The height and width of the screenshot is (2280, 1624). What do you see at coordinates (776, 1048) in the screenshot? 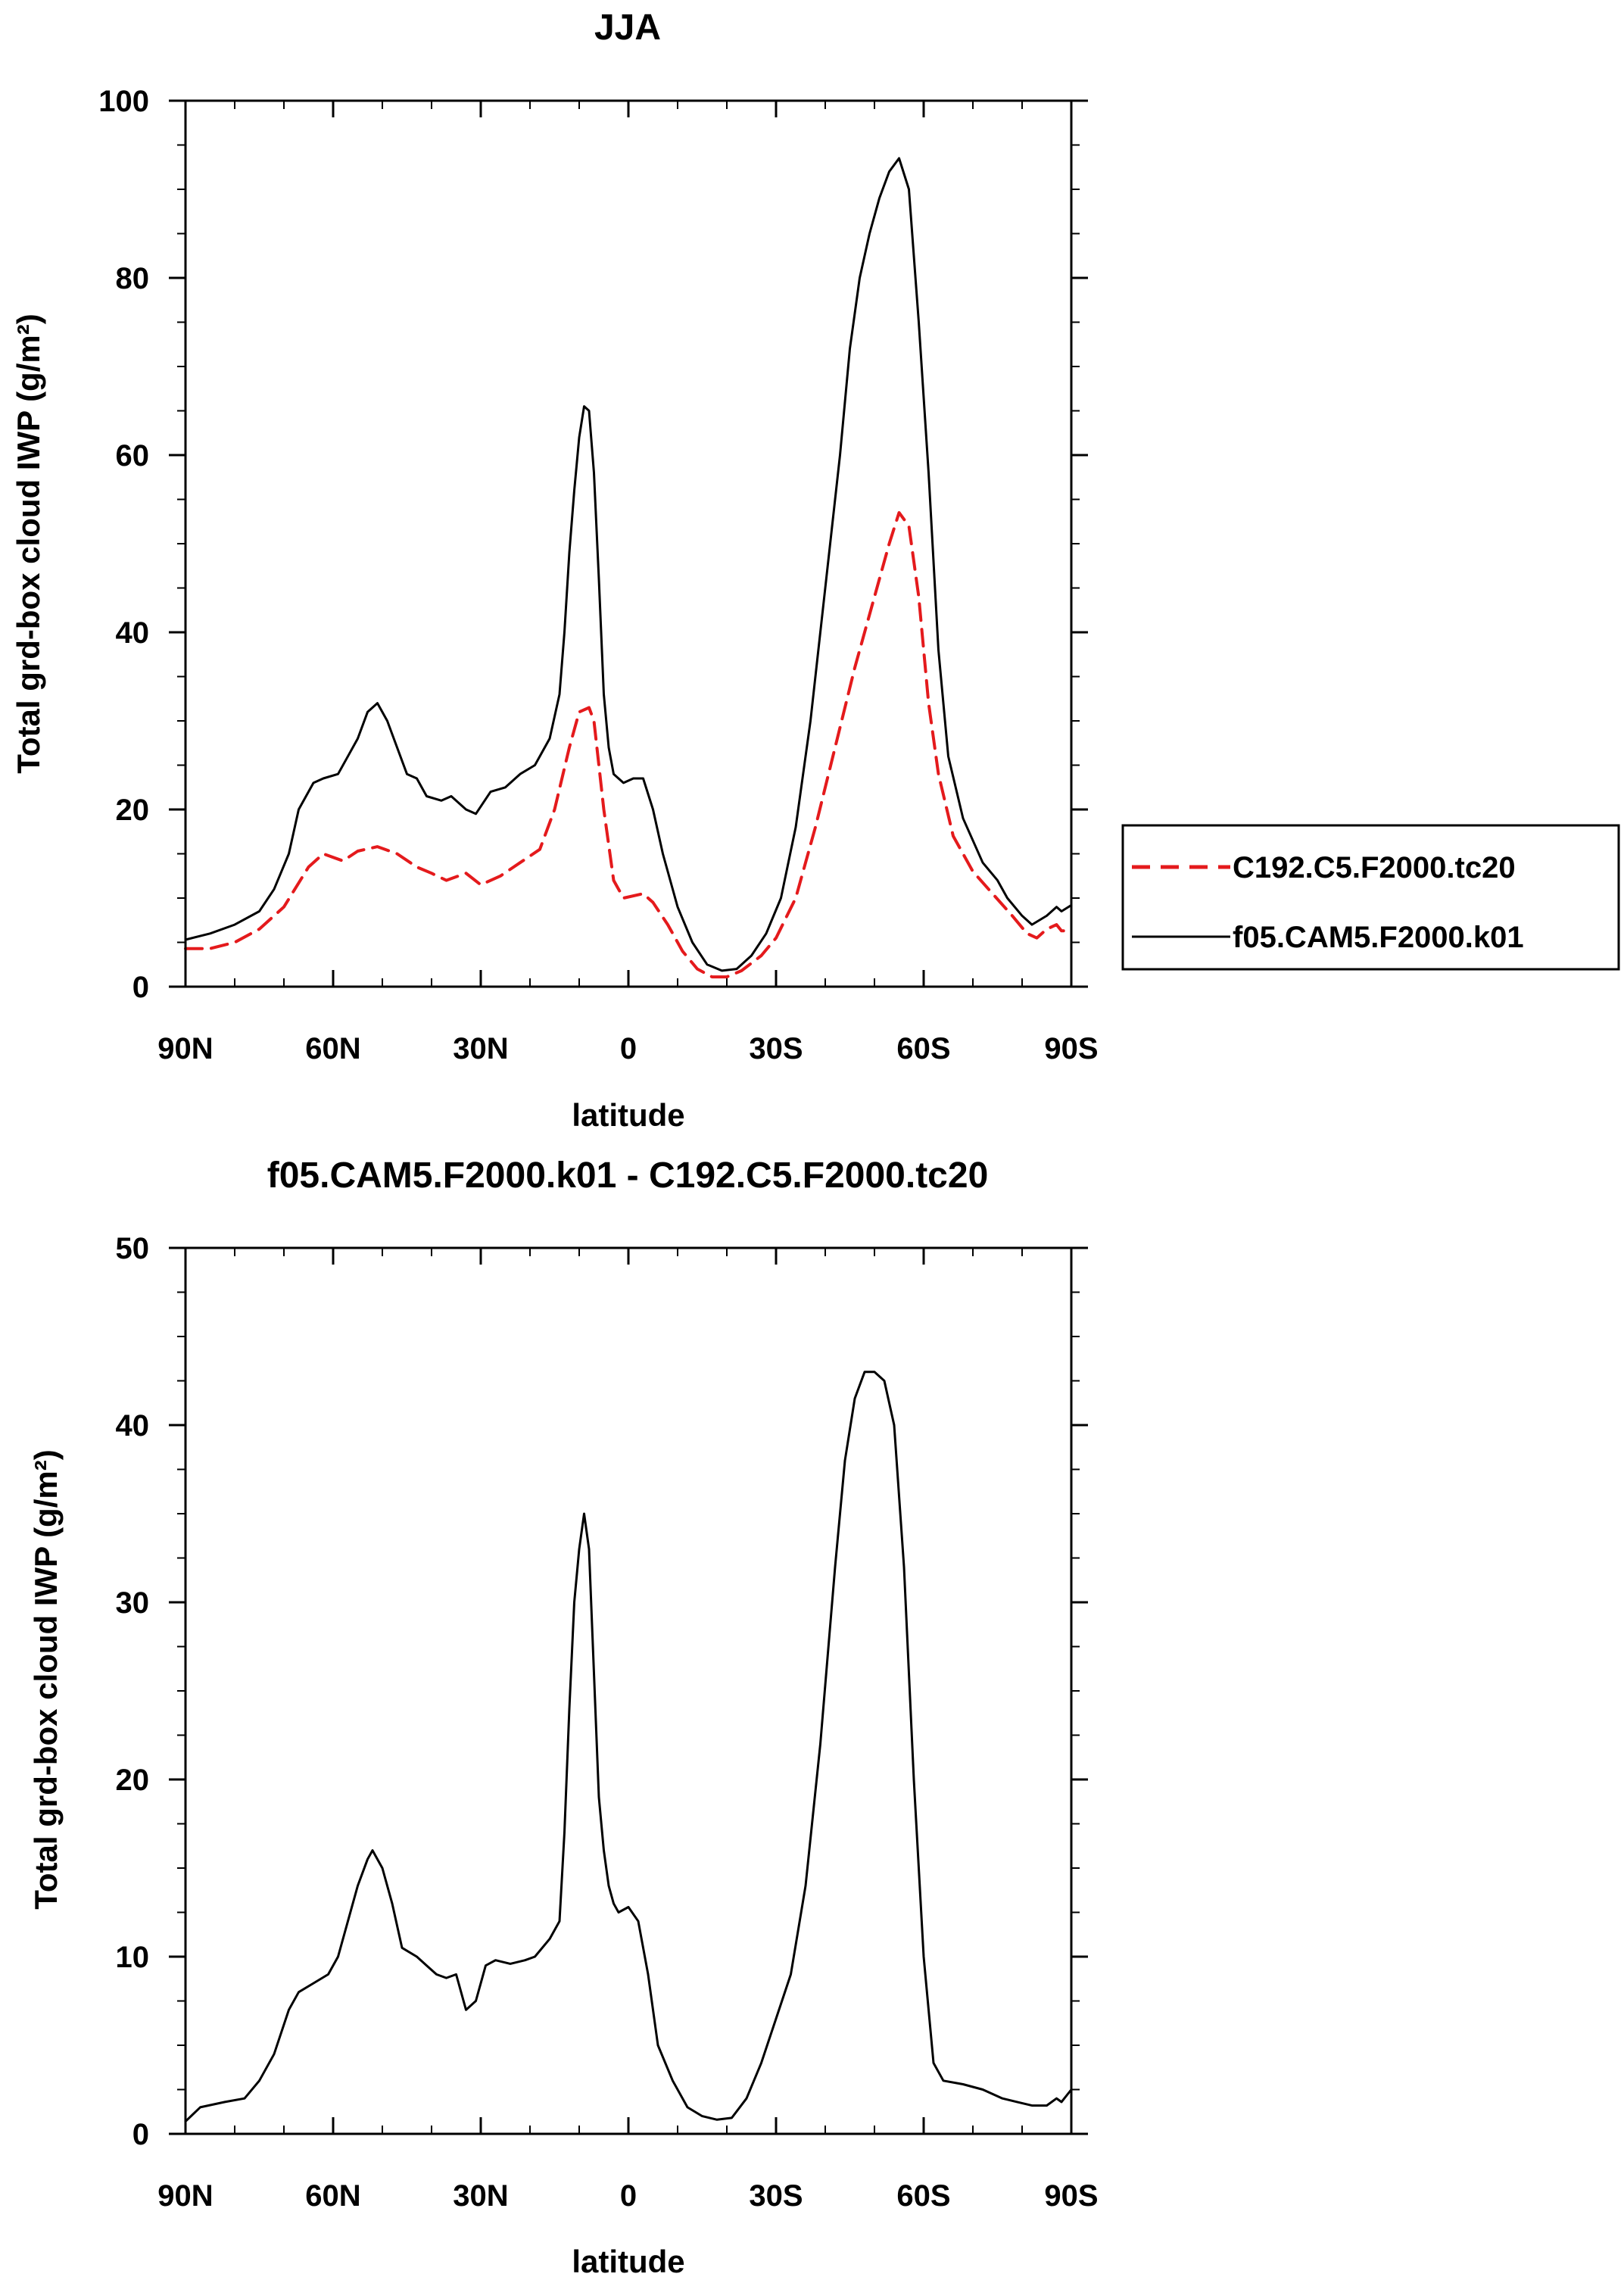
I see `top-xtick-label: 30S` at bounding box center [776, 1048].